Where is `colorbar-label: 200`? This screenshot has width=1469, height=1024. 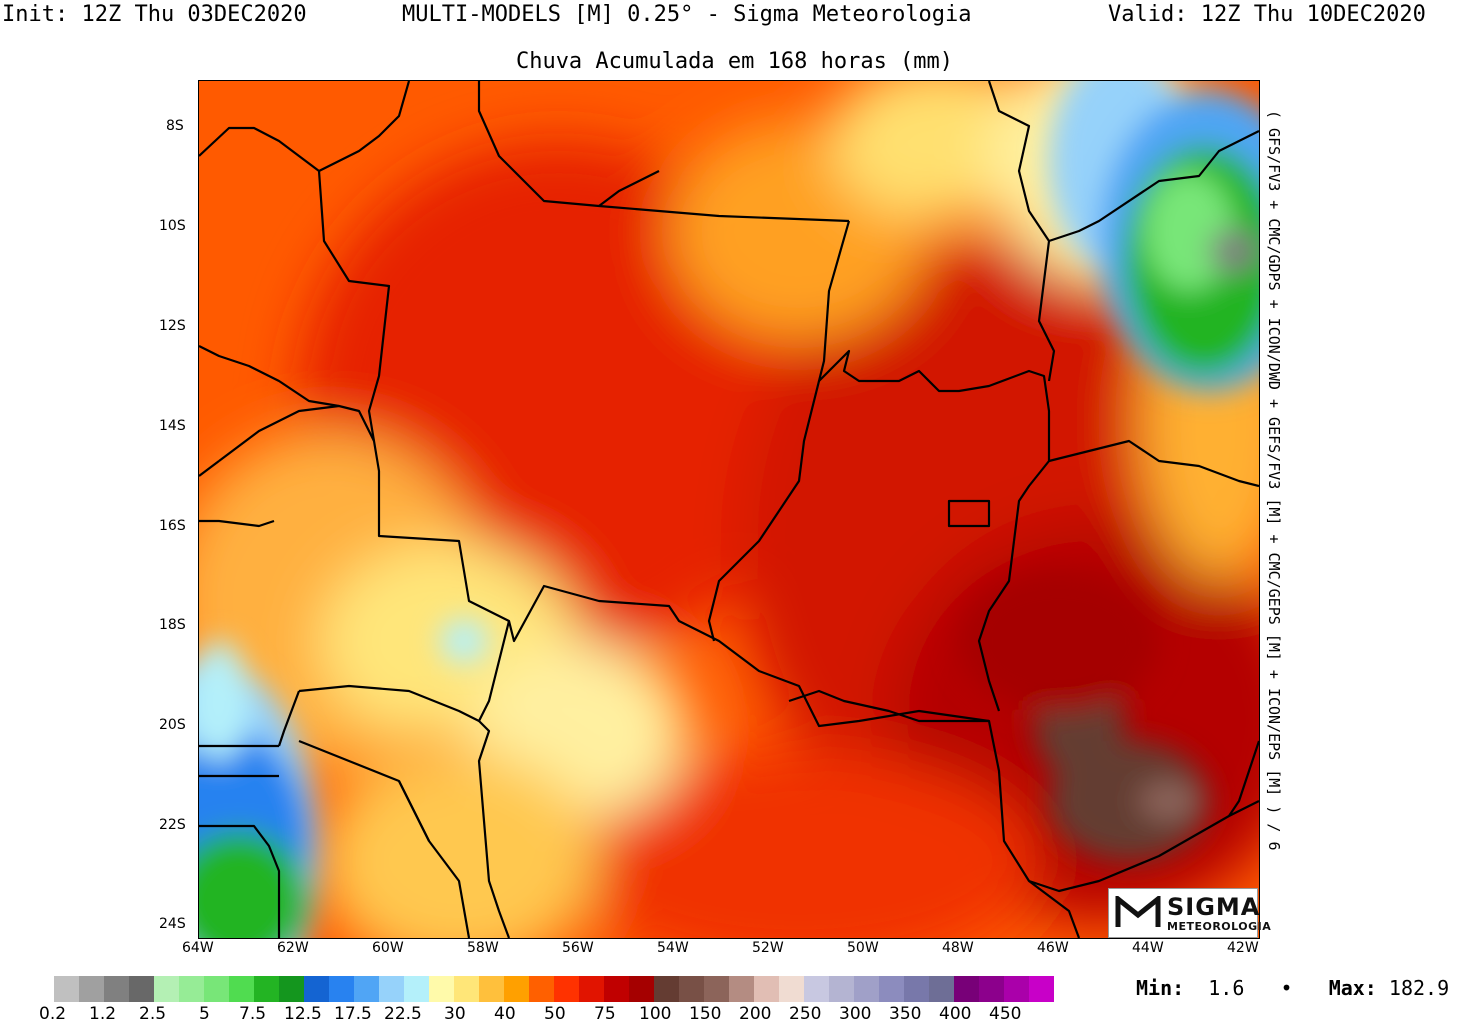
colorbar-label: 200 is located at coordinates (755, 1014).